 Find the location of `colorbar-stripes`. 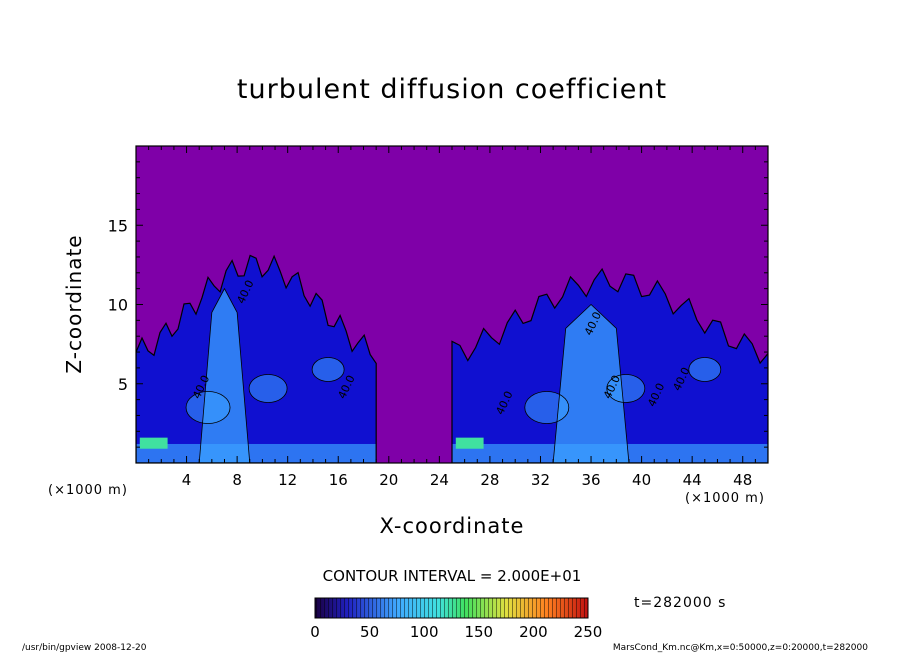

colorbar-stripes is located at coordinates (451, 608).